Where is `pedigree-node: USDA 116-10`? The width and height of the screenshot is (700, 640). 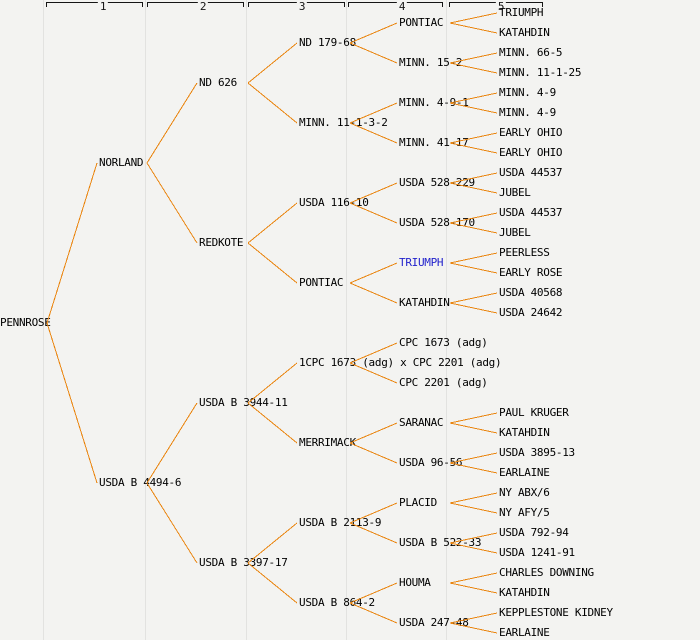
pedigree-node: USDA 116-10 is located at coordinates (334, 202).